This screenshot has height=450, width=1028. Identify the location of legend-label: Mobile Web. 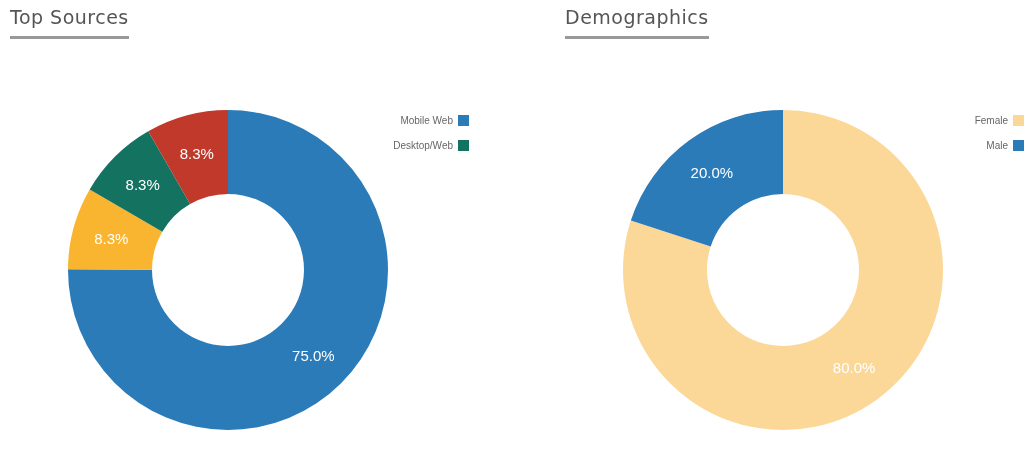
(427, 120).